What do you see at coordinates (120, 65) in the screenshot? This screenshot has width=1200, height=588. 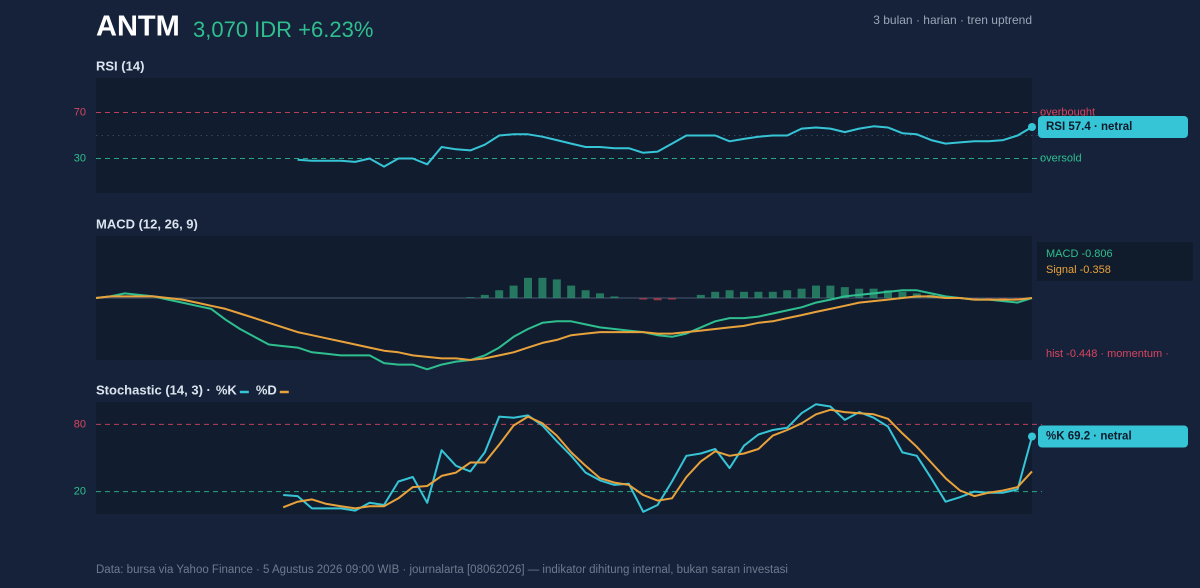 I see `panel-title: RSI (14)` at bounding box center [120, 65].